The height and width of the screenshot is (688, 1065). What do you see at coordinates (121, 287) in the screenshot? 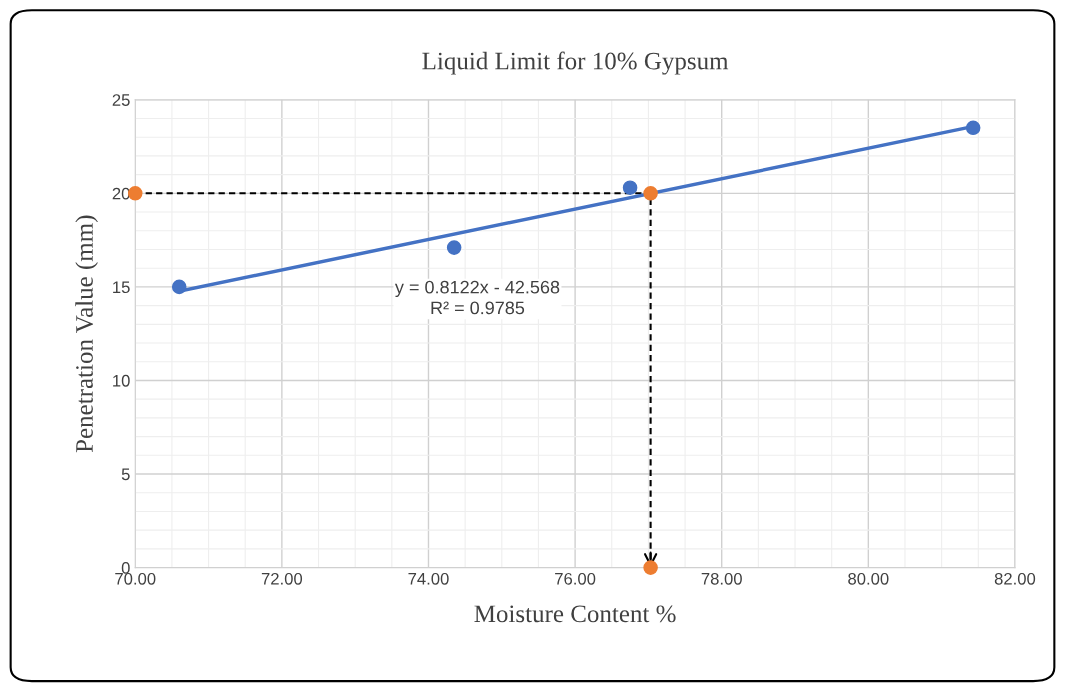
I see `y-tick-label: 15` at bounding box center [121, 287].